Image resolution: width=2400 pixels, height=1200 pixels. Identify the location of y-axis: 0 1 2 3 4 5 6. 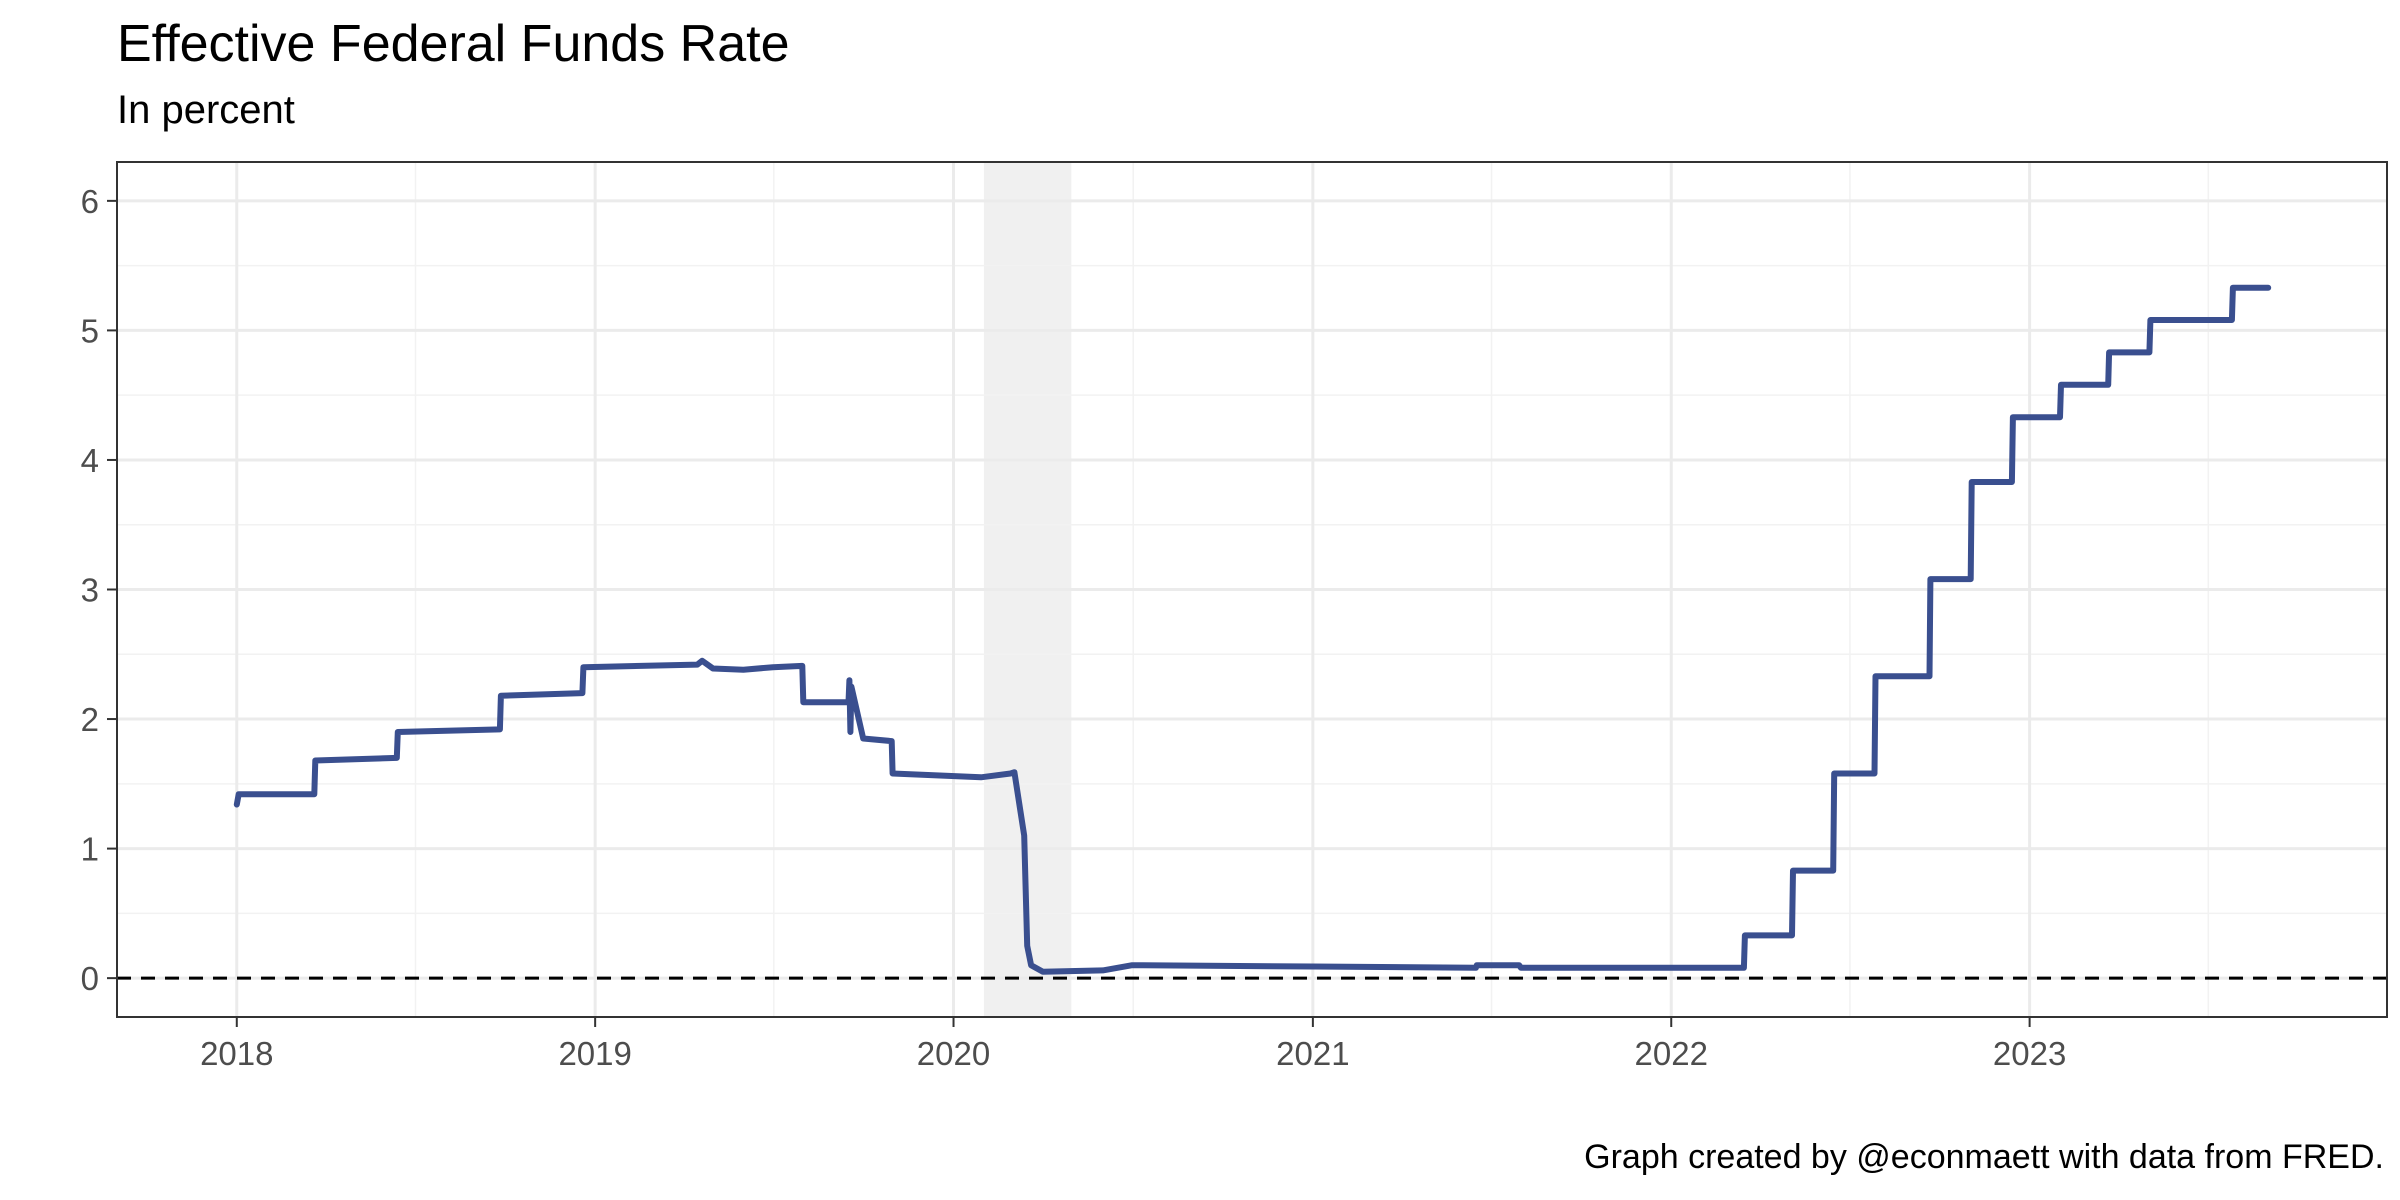
(99, 590).